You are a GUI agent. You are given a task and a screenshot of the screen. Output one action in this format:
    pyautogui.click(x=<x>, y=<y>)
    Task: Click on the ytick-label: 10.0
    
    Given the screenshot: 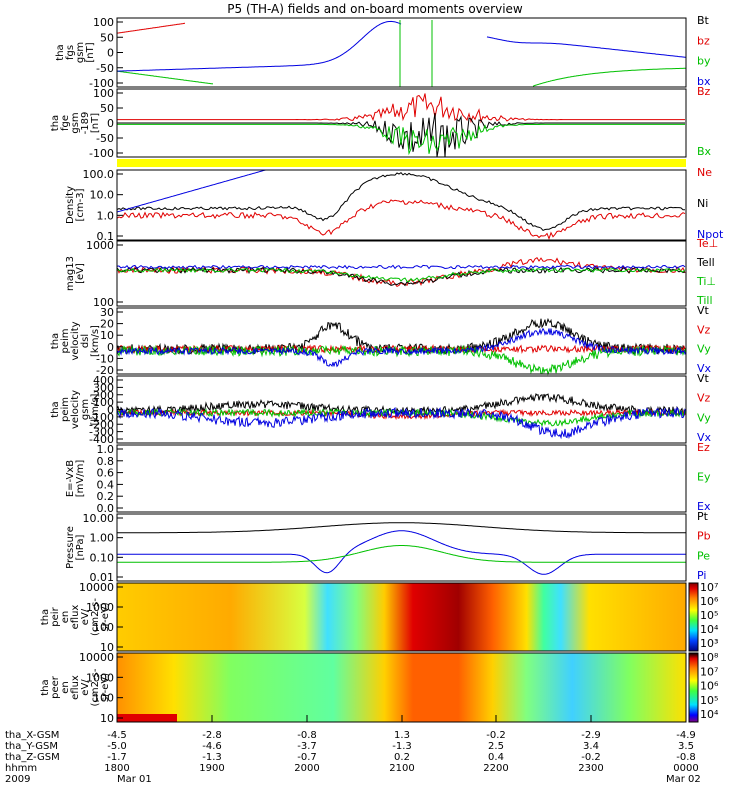 What is the action you would take?
    pyautogui.click(x=102, y=195)
    